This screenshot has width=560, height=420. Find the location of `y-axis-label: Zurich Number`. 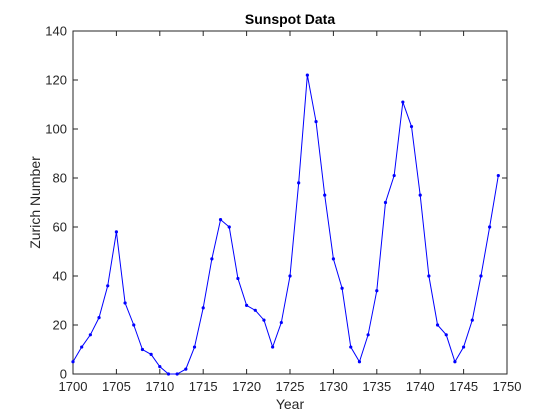

y-axis-label: Zurich Number is located at coordinates (35, 202).